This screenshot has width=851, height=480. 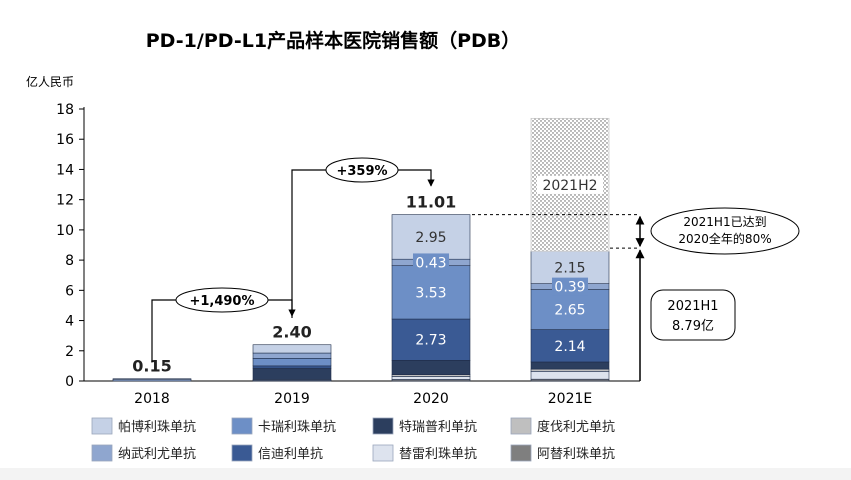 I want to click on y-tick-label: 2, so click(x=69, y=352).